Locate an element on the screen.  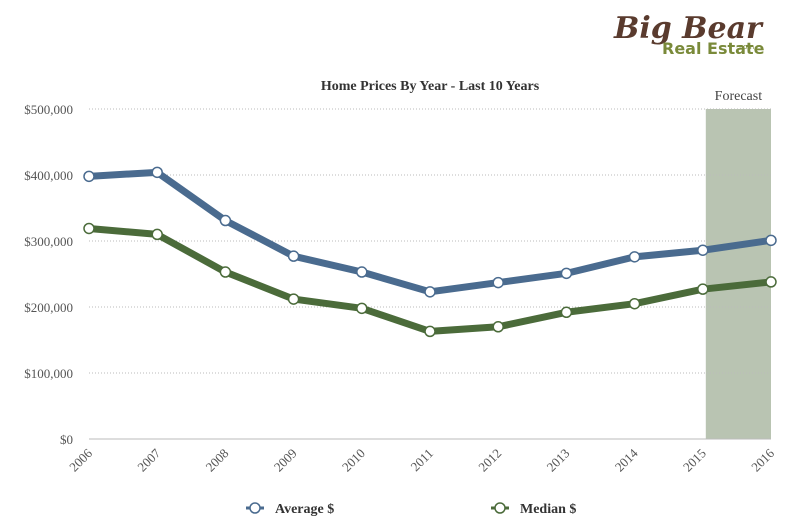
x-tick-label: 2014 is located at coordinates (626, 459).